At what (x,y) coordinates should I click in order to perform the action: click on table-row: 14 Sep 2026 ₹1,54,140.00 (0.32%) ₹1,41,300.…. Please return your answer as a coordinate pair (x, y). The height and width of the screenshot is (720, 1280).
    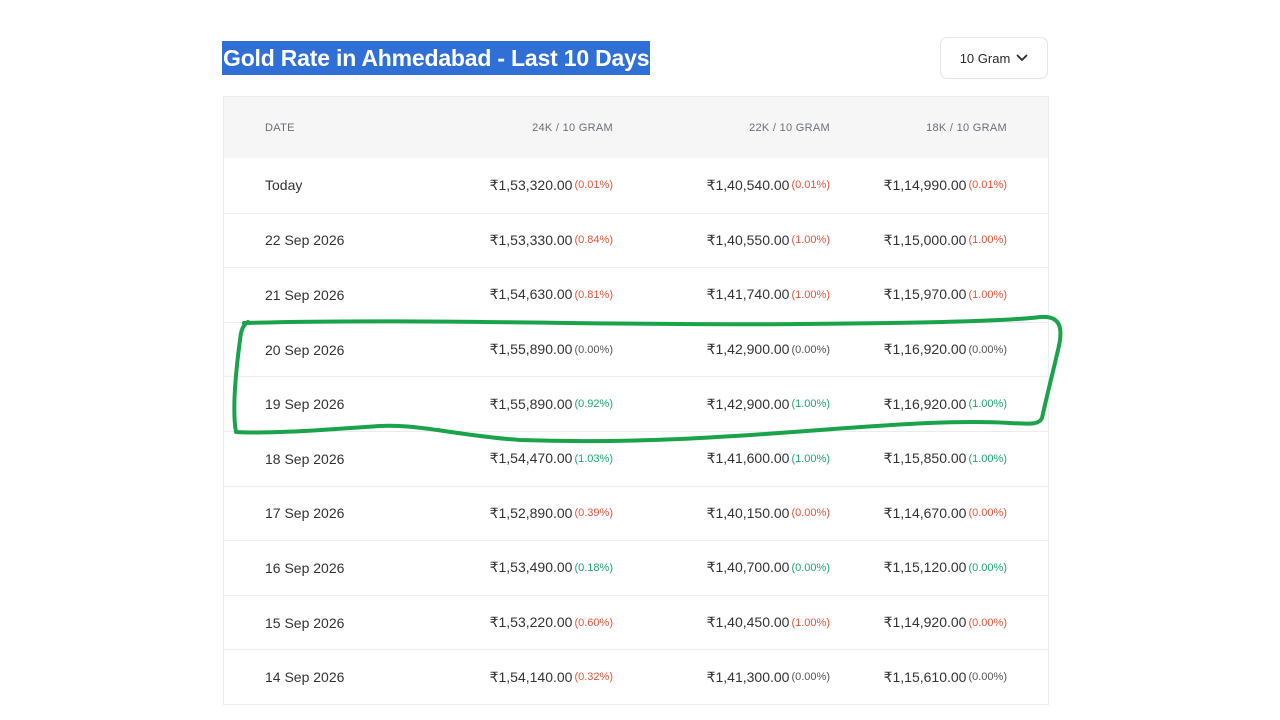
    Looking at the image, I should click on (636, 676).